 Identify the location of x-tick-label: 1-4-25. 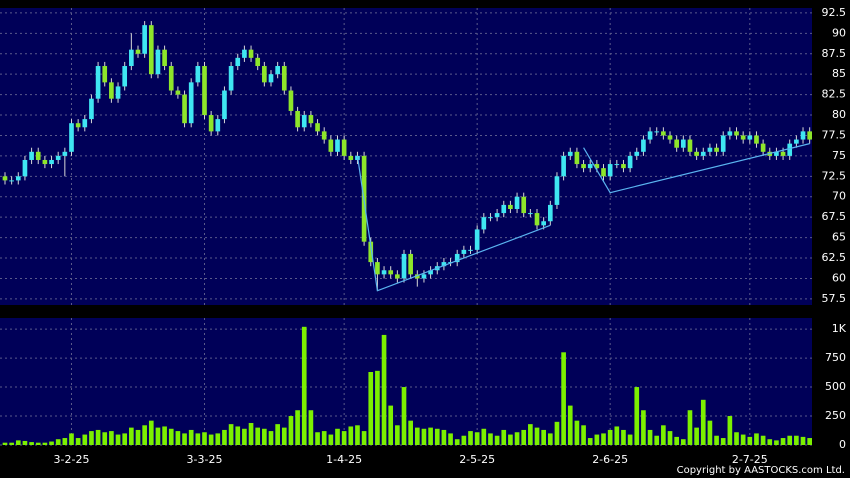
(344, 459).